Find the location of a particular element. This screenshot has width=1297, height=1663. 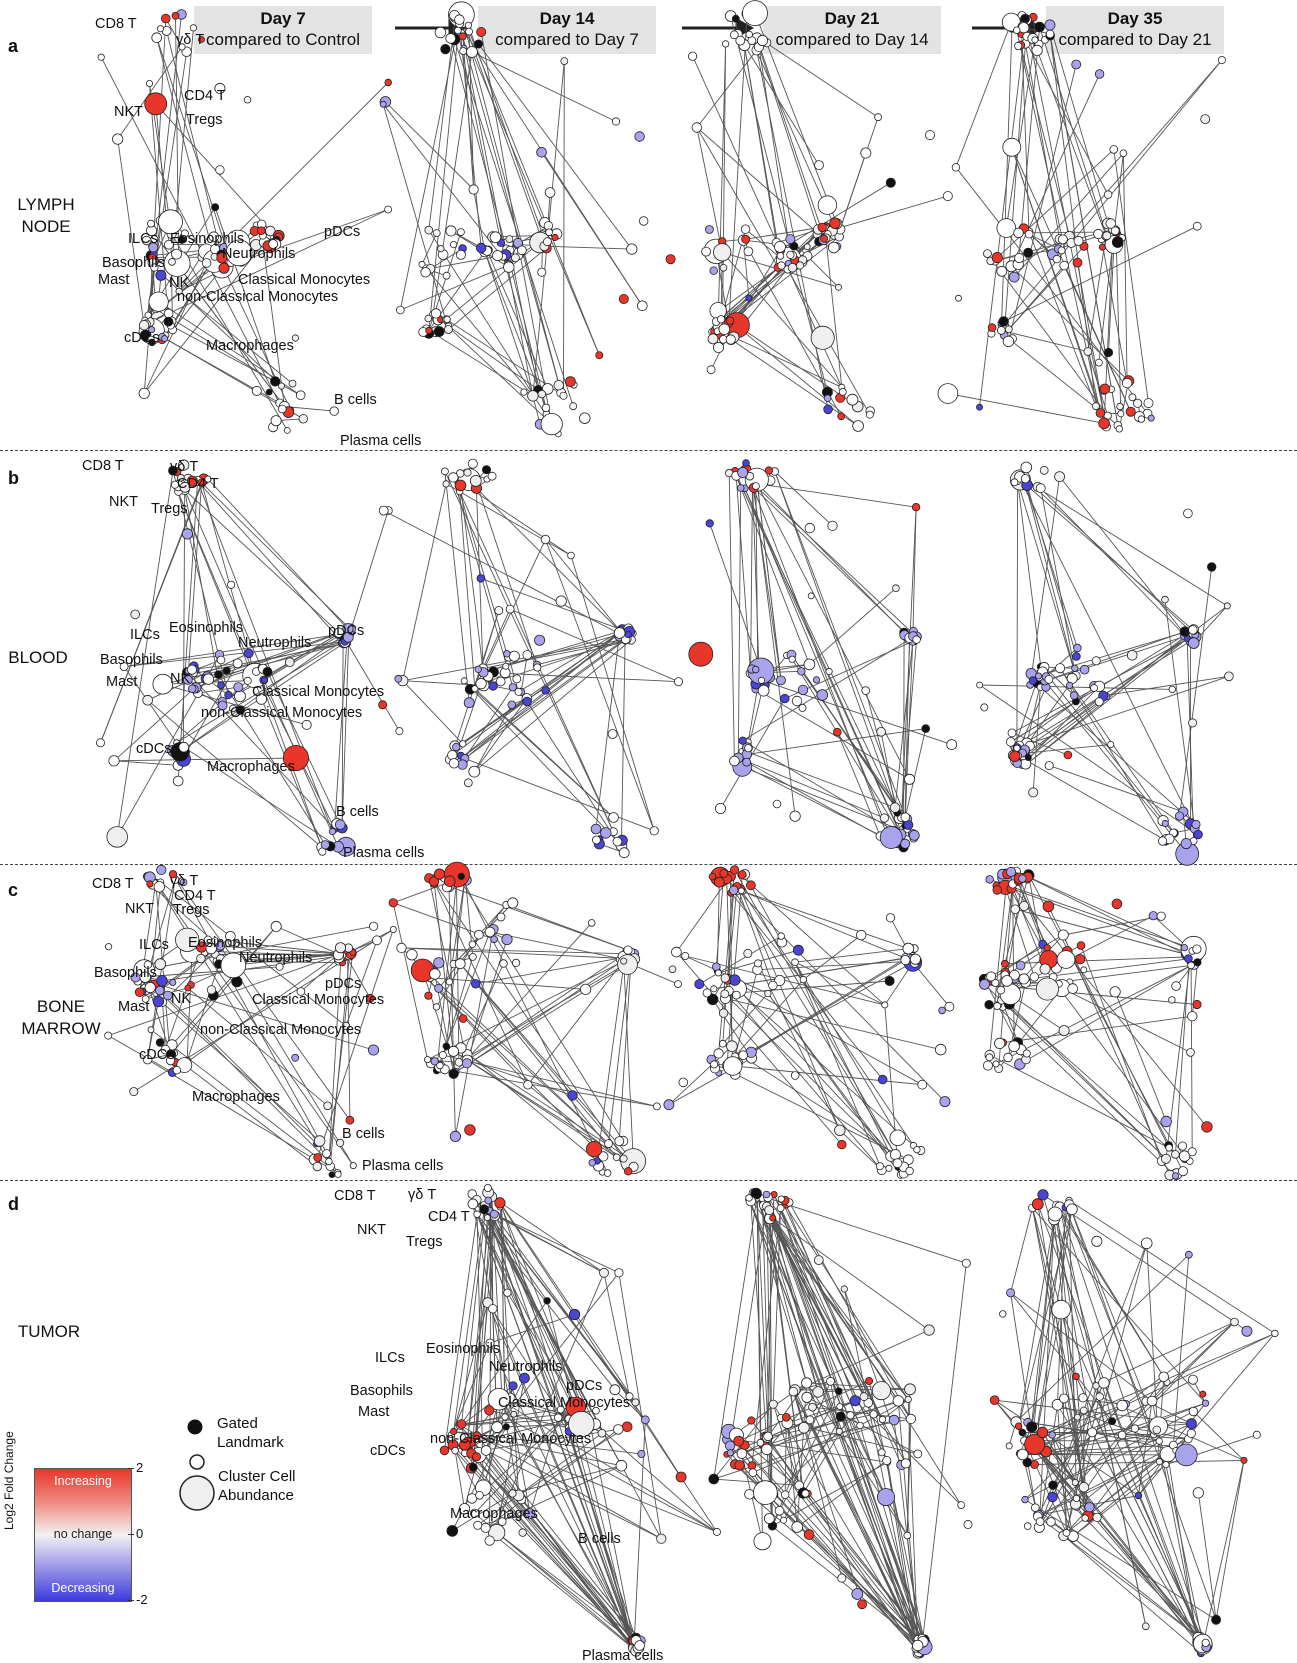

column-header-day7: Day 7 compared to Control is located at coordinates (283, 30).